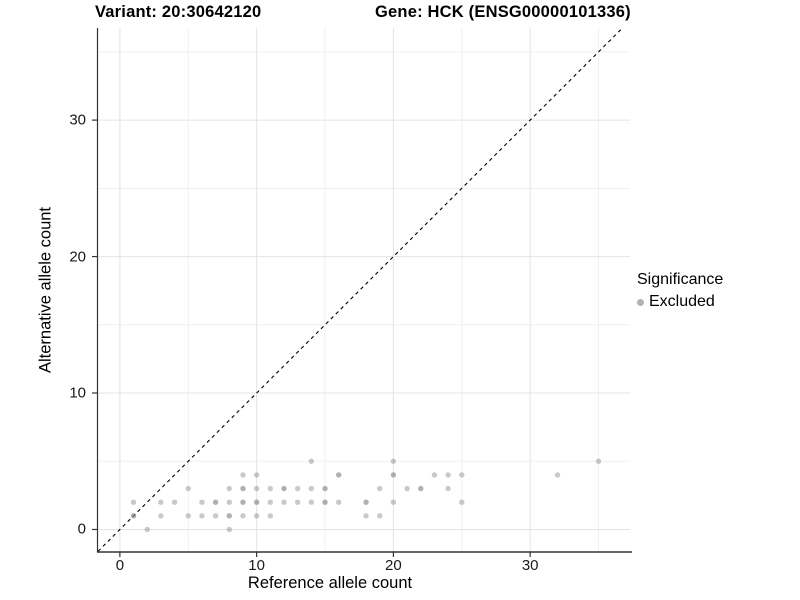 The width and height of the screenshot is (800, 600). Describe the element at coordinates (680, 279) in the screenshot. I see `legend-title: Significance` at that location.